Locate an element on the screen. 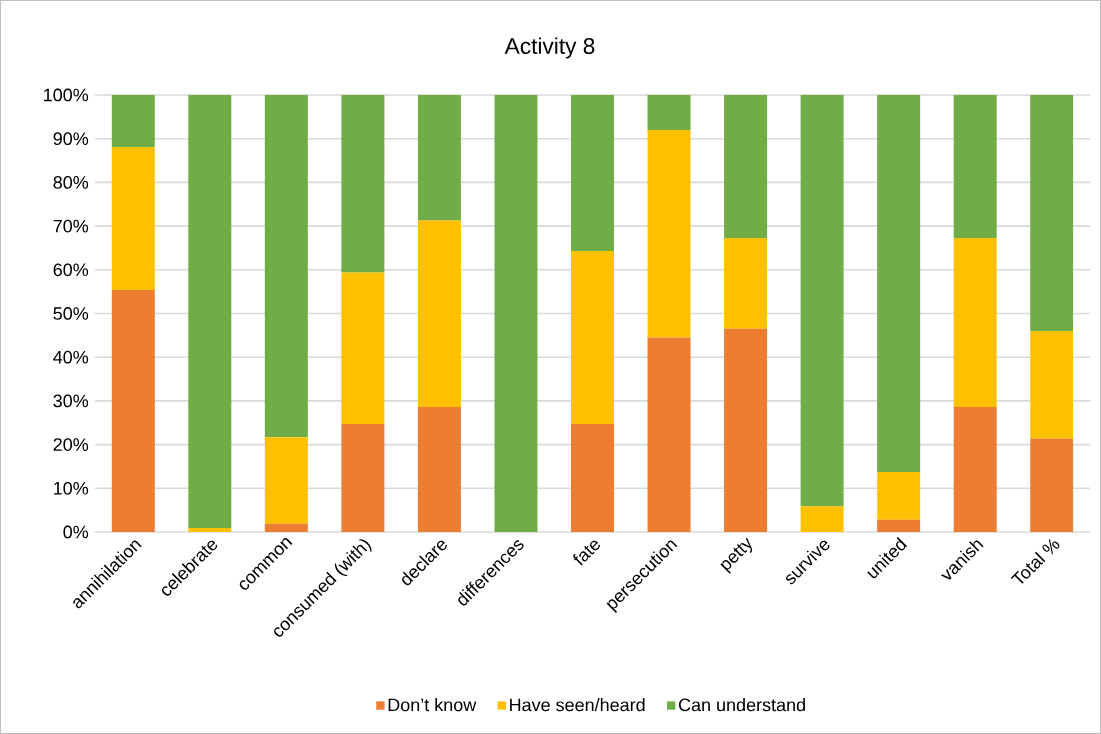 This screenshot has height=734, width=1101. y-tick-label: 10% is located at coordinates (71, 488).